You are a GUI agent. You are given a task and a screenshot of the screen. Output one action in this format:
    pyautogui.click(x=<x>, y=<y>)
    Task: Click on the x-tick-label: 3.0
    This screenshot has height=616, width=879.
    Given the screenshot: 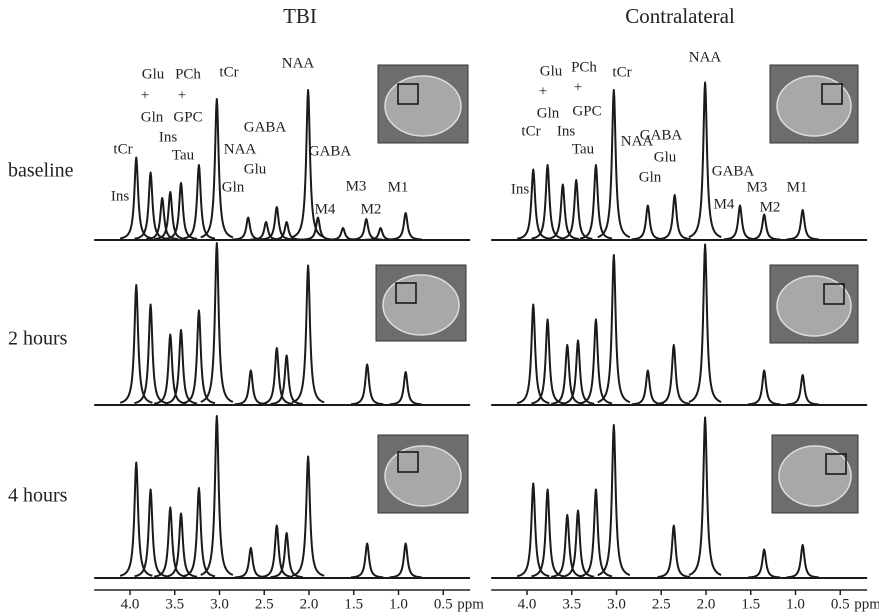 What is the action you would take?
    pyautogui.click(x=219, y=604)
    